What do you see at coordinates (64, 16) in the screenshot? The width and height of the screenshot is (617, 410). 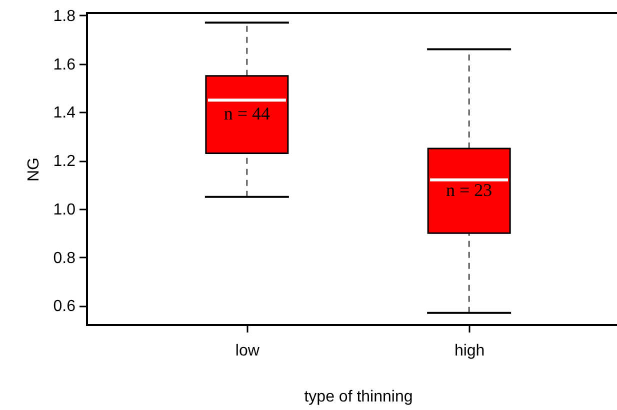 I see `y-tick-label: 1.8` at bounding box center [64, 16].